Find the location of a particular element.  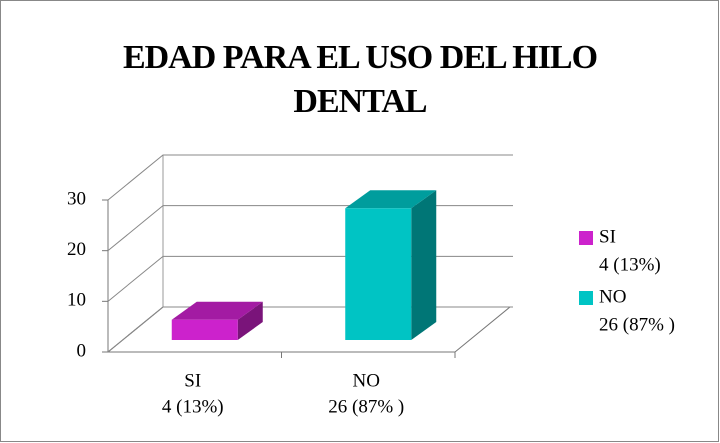

legend-value: 4 (13%) is located at coordinates (630, 264).